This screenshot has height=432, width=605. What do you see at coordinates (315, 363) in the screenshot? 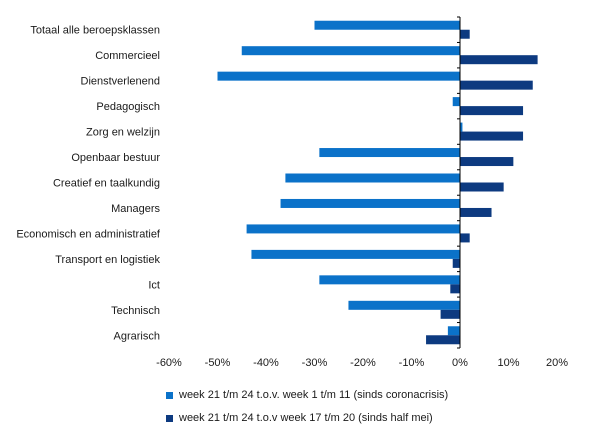
I see `x-tick-label-3: -30%` at bounding box center [315, 363].